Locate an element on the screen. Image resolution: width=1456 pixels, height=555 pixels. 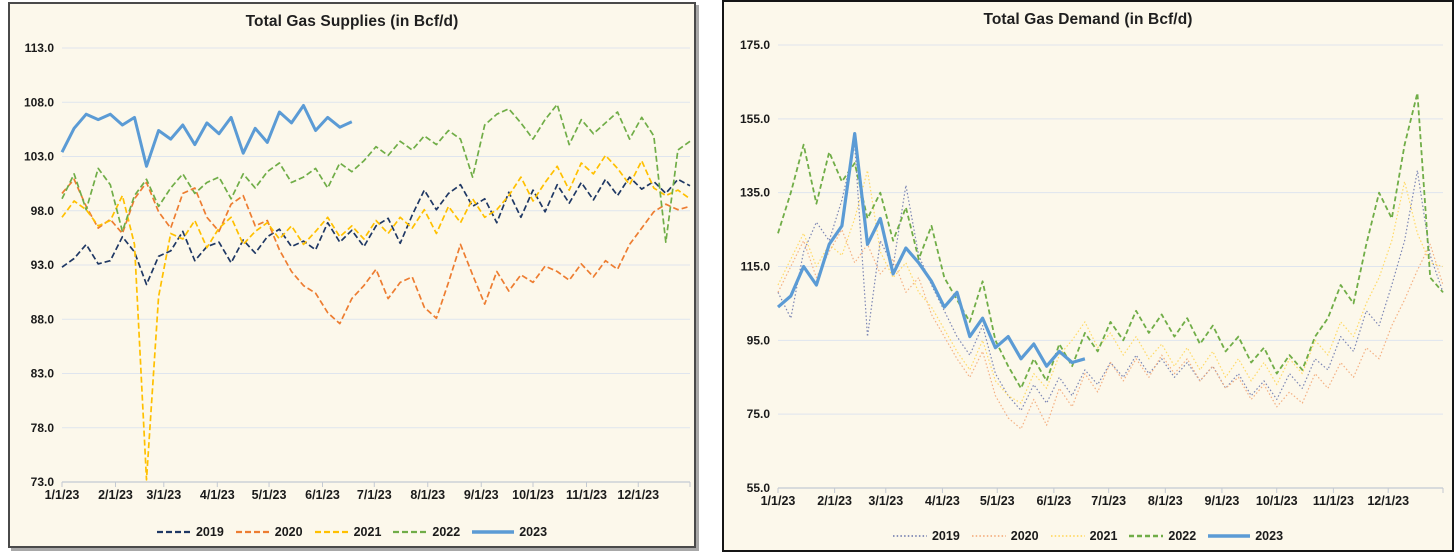
y-tick-label: 78.0 is located at coordinates (43, 428).